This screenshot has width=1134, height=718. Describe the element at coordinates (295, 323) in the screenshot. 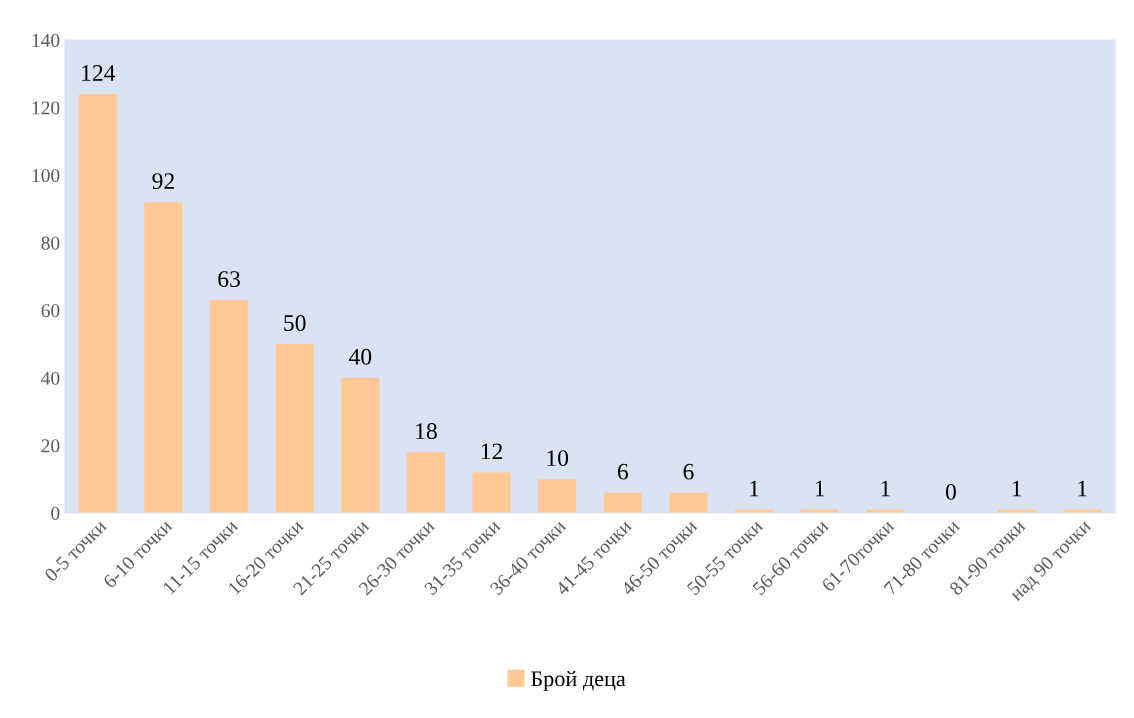

I see `data-label: 50` at that location.